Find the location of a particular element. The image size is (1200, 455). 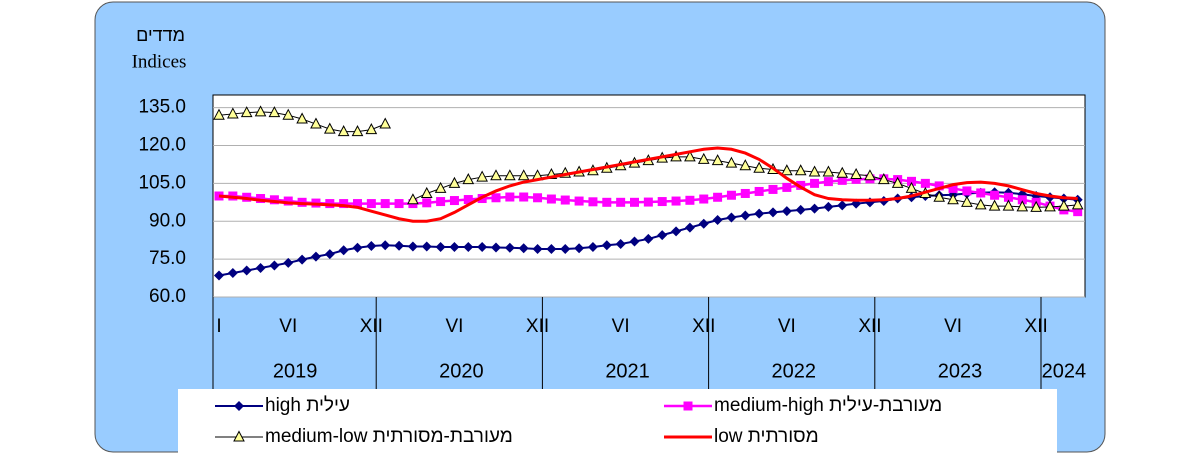

year-label: 2020 is located at coordinates (461, 371).